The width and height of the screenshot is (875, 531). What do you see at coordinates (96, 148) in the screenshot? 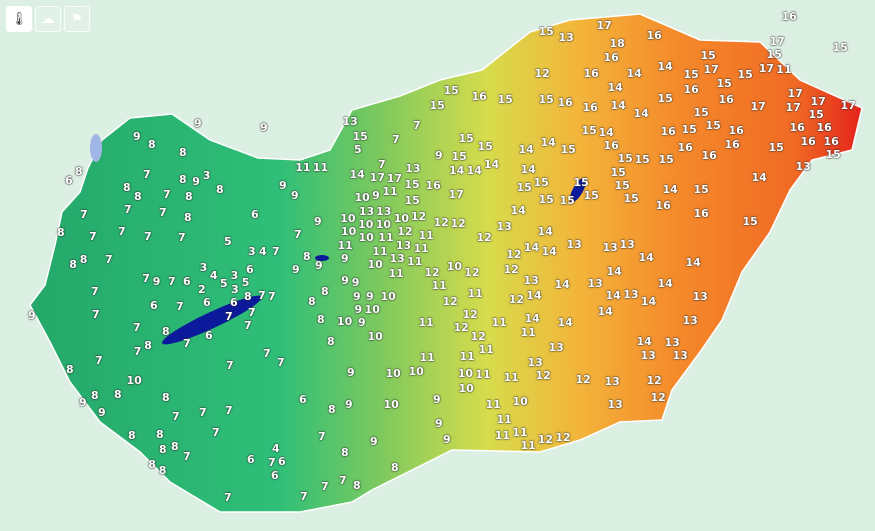
I see `lake-neusiedl` at bounding box center [96, 148].